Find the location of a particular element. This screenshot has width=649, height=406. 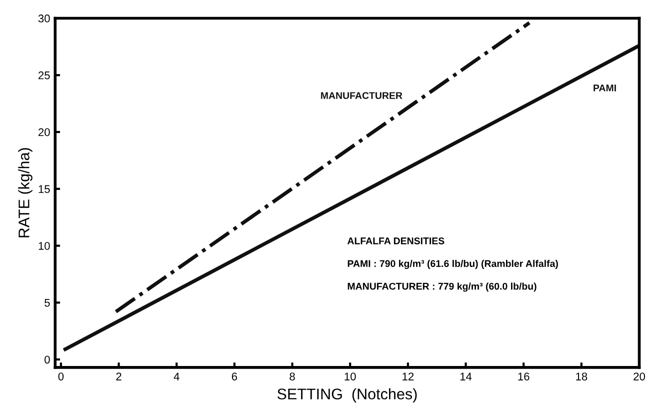

x-axis-title: SETTING (Notches) is located at coordinates (347, 395).